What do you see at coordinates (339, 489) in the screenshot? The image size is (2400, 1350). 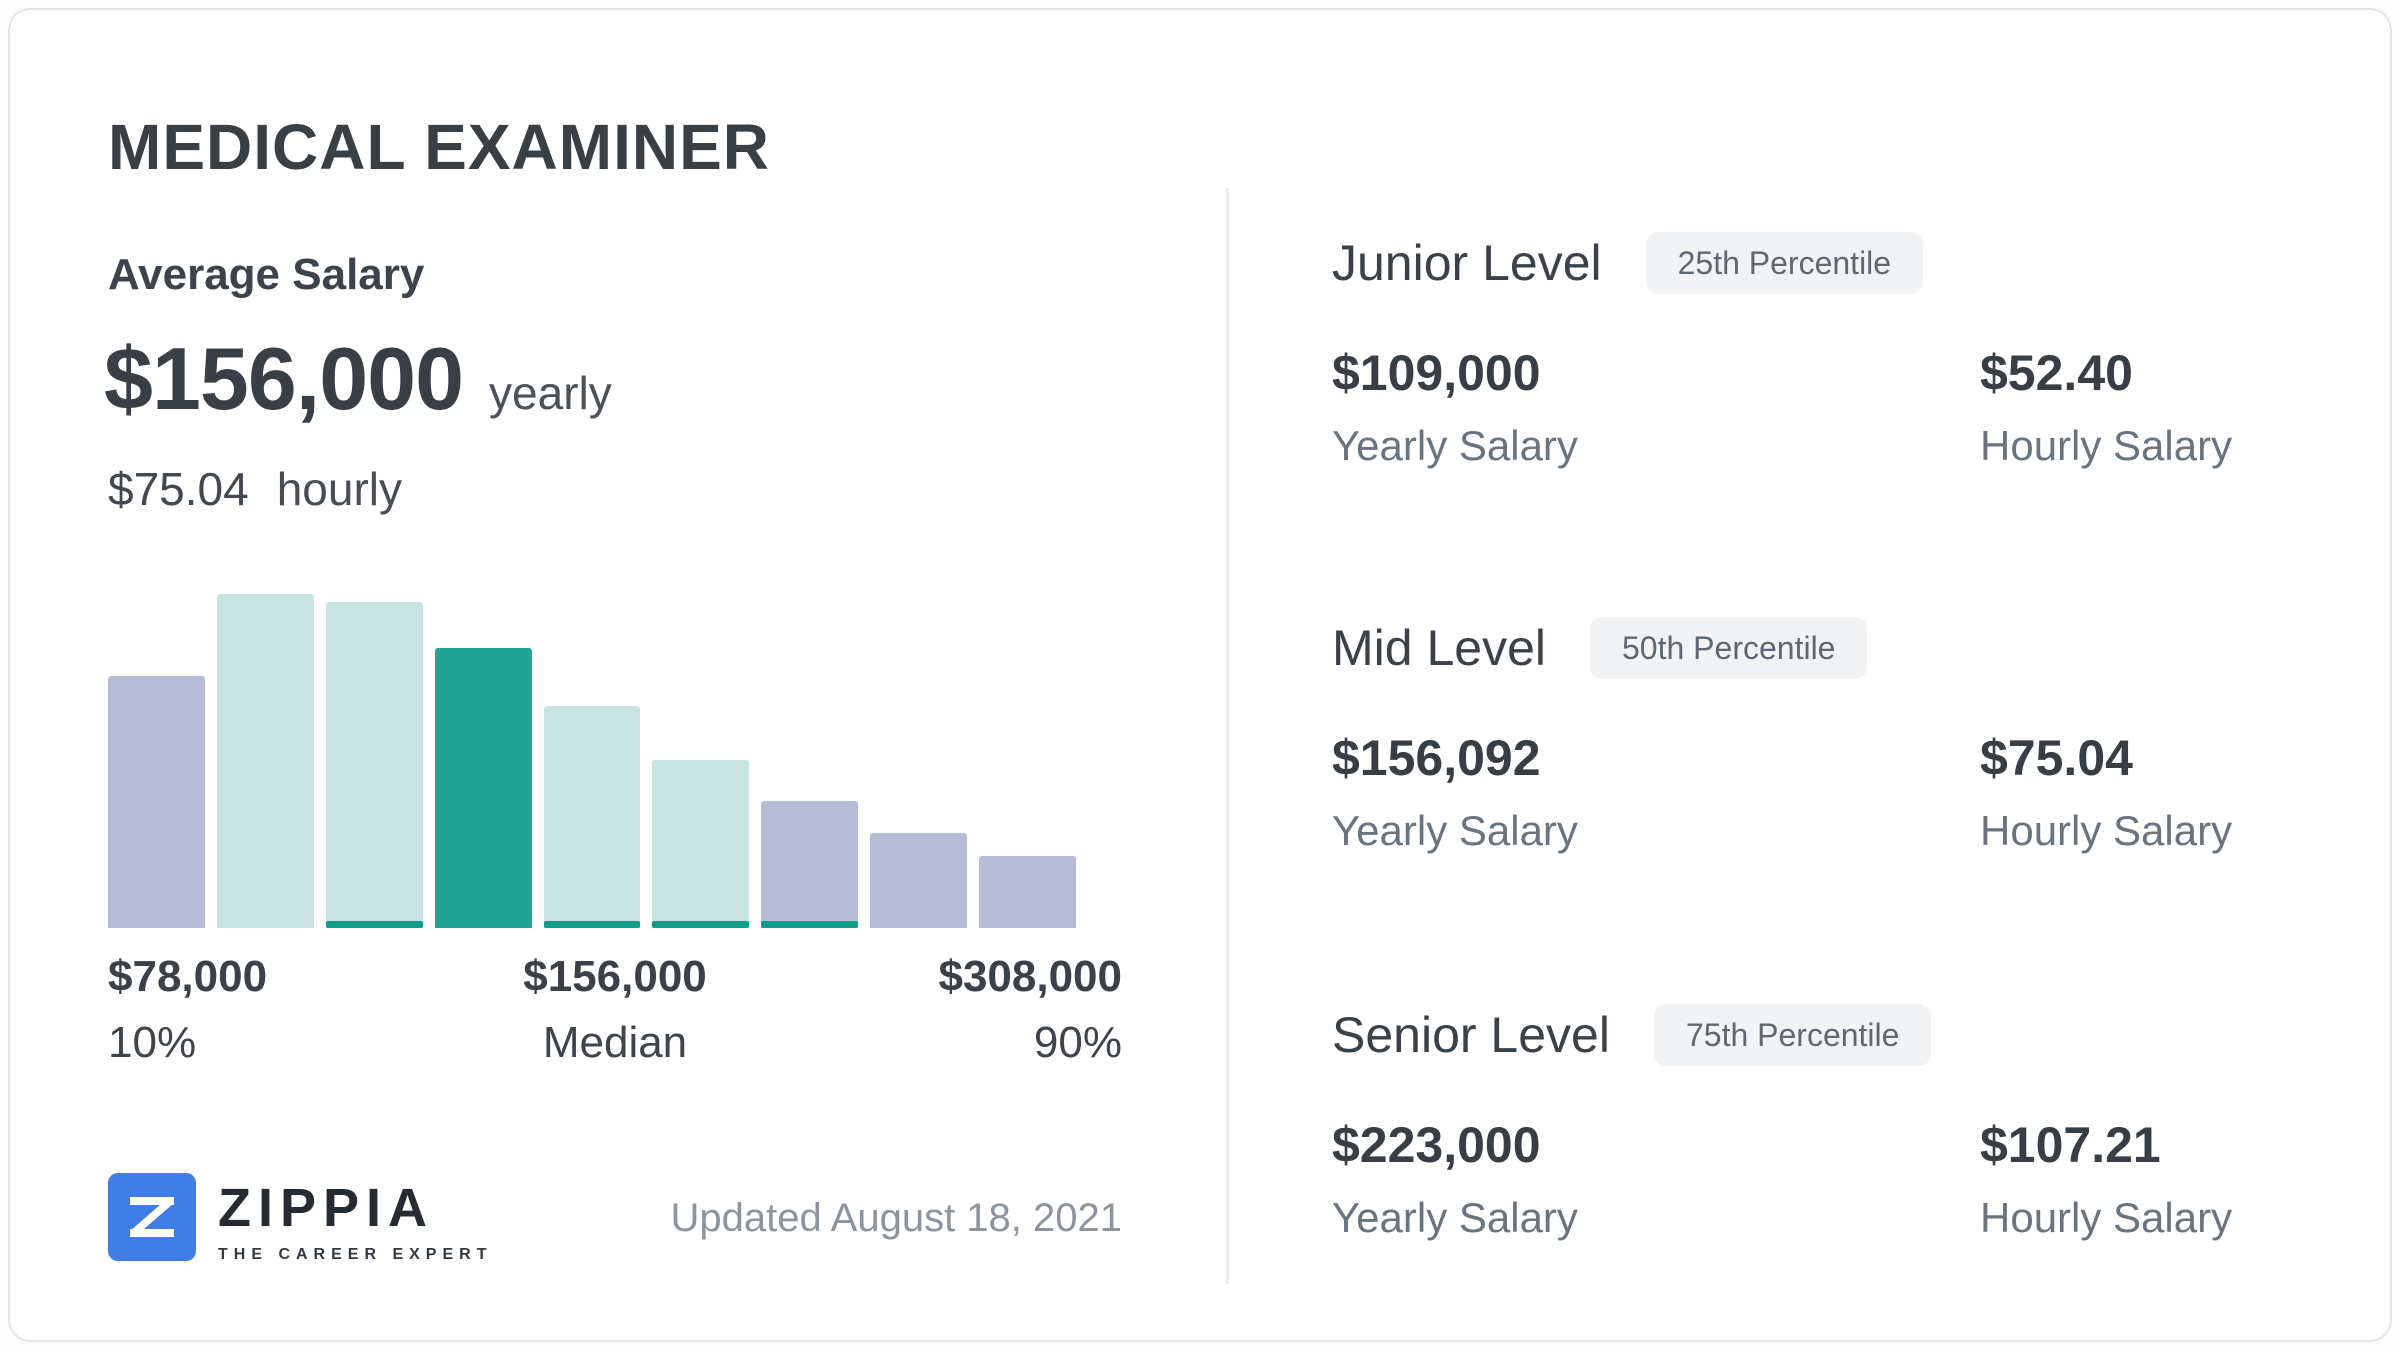 I see `average-hourly-unit: hourly` at bounding box center [339, 489].